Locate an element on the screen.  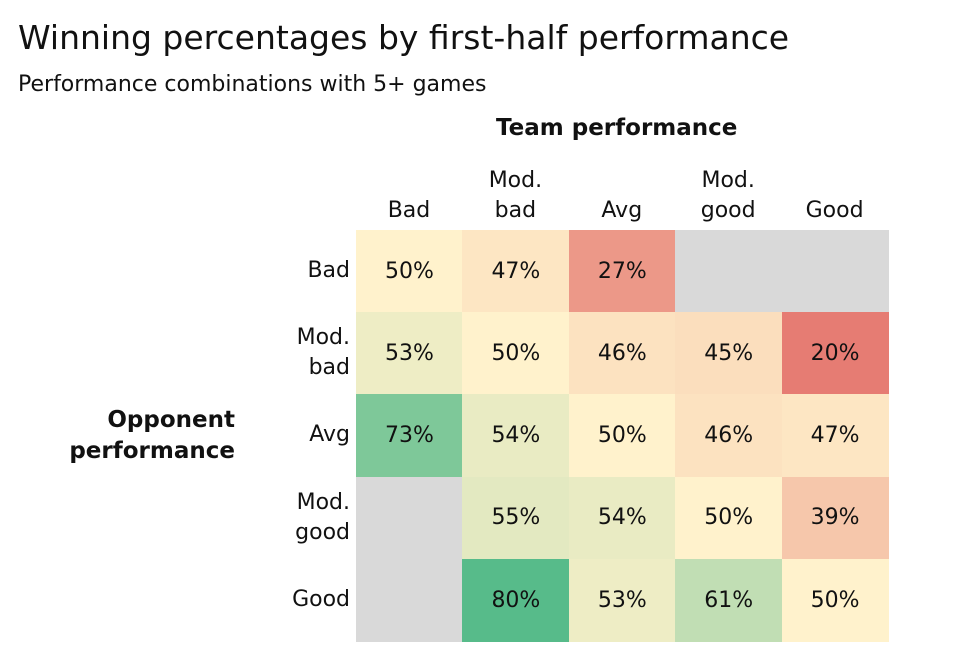
heatmap-cell: 39% is located at coordinates (835, 518).